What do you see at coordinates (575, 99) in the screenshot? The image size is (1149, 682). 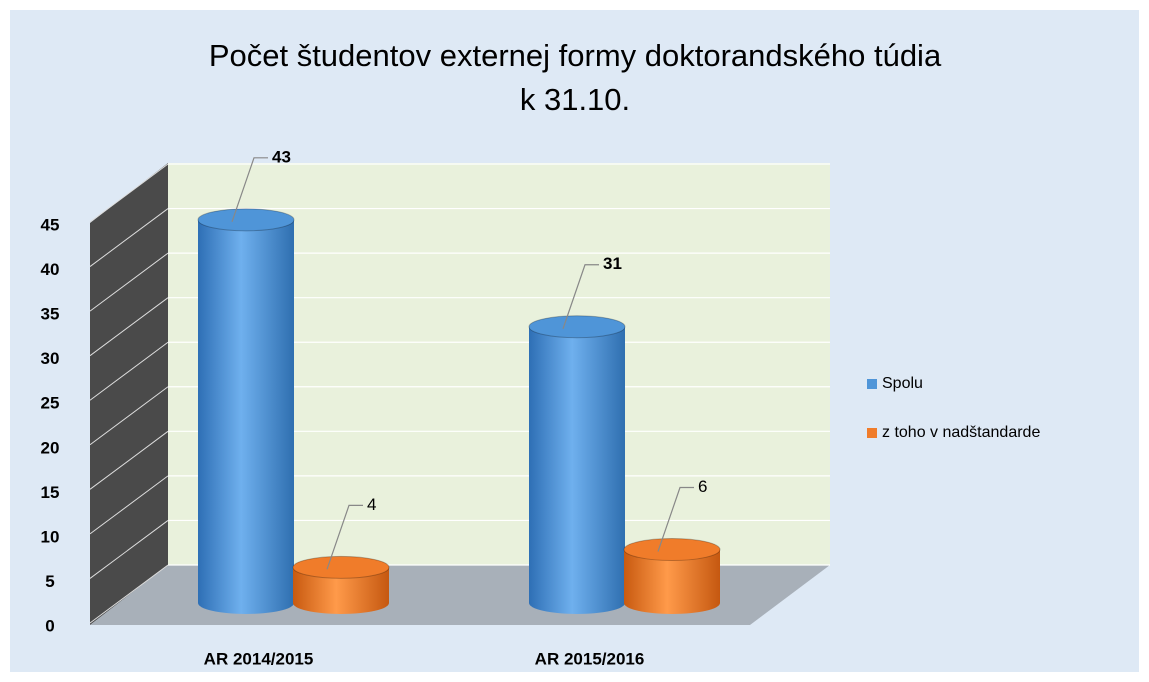 I see `chart-title: k 31.10.` at bounding box center [575, 99].